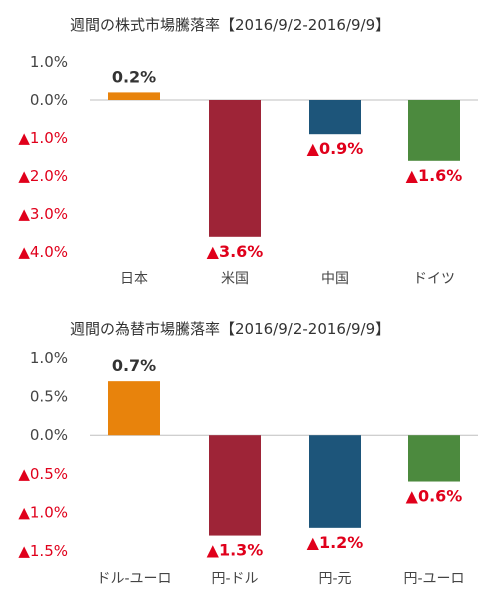 Image resolution: width=501 pixels, height=604 pixels. Describe the element at coordinates (434, 279) in the screenshot. I see `category-label: ドイツ` at that location.